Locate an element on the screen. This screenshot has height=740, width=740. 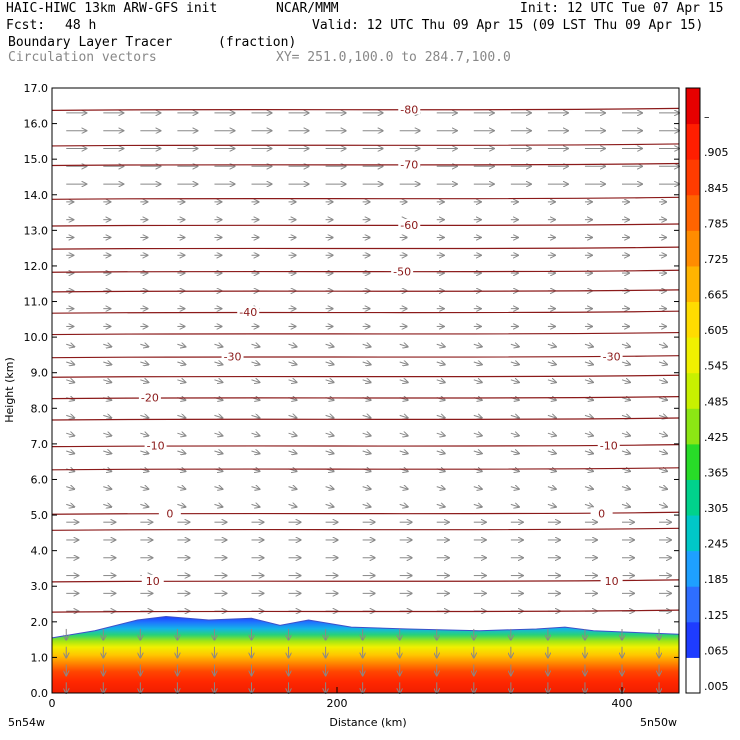
colorbar-label: .485 is located at coordinates (716, 401).